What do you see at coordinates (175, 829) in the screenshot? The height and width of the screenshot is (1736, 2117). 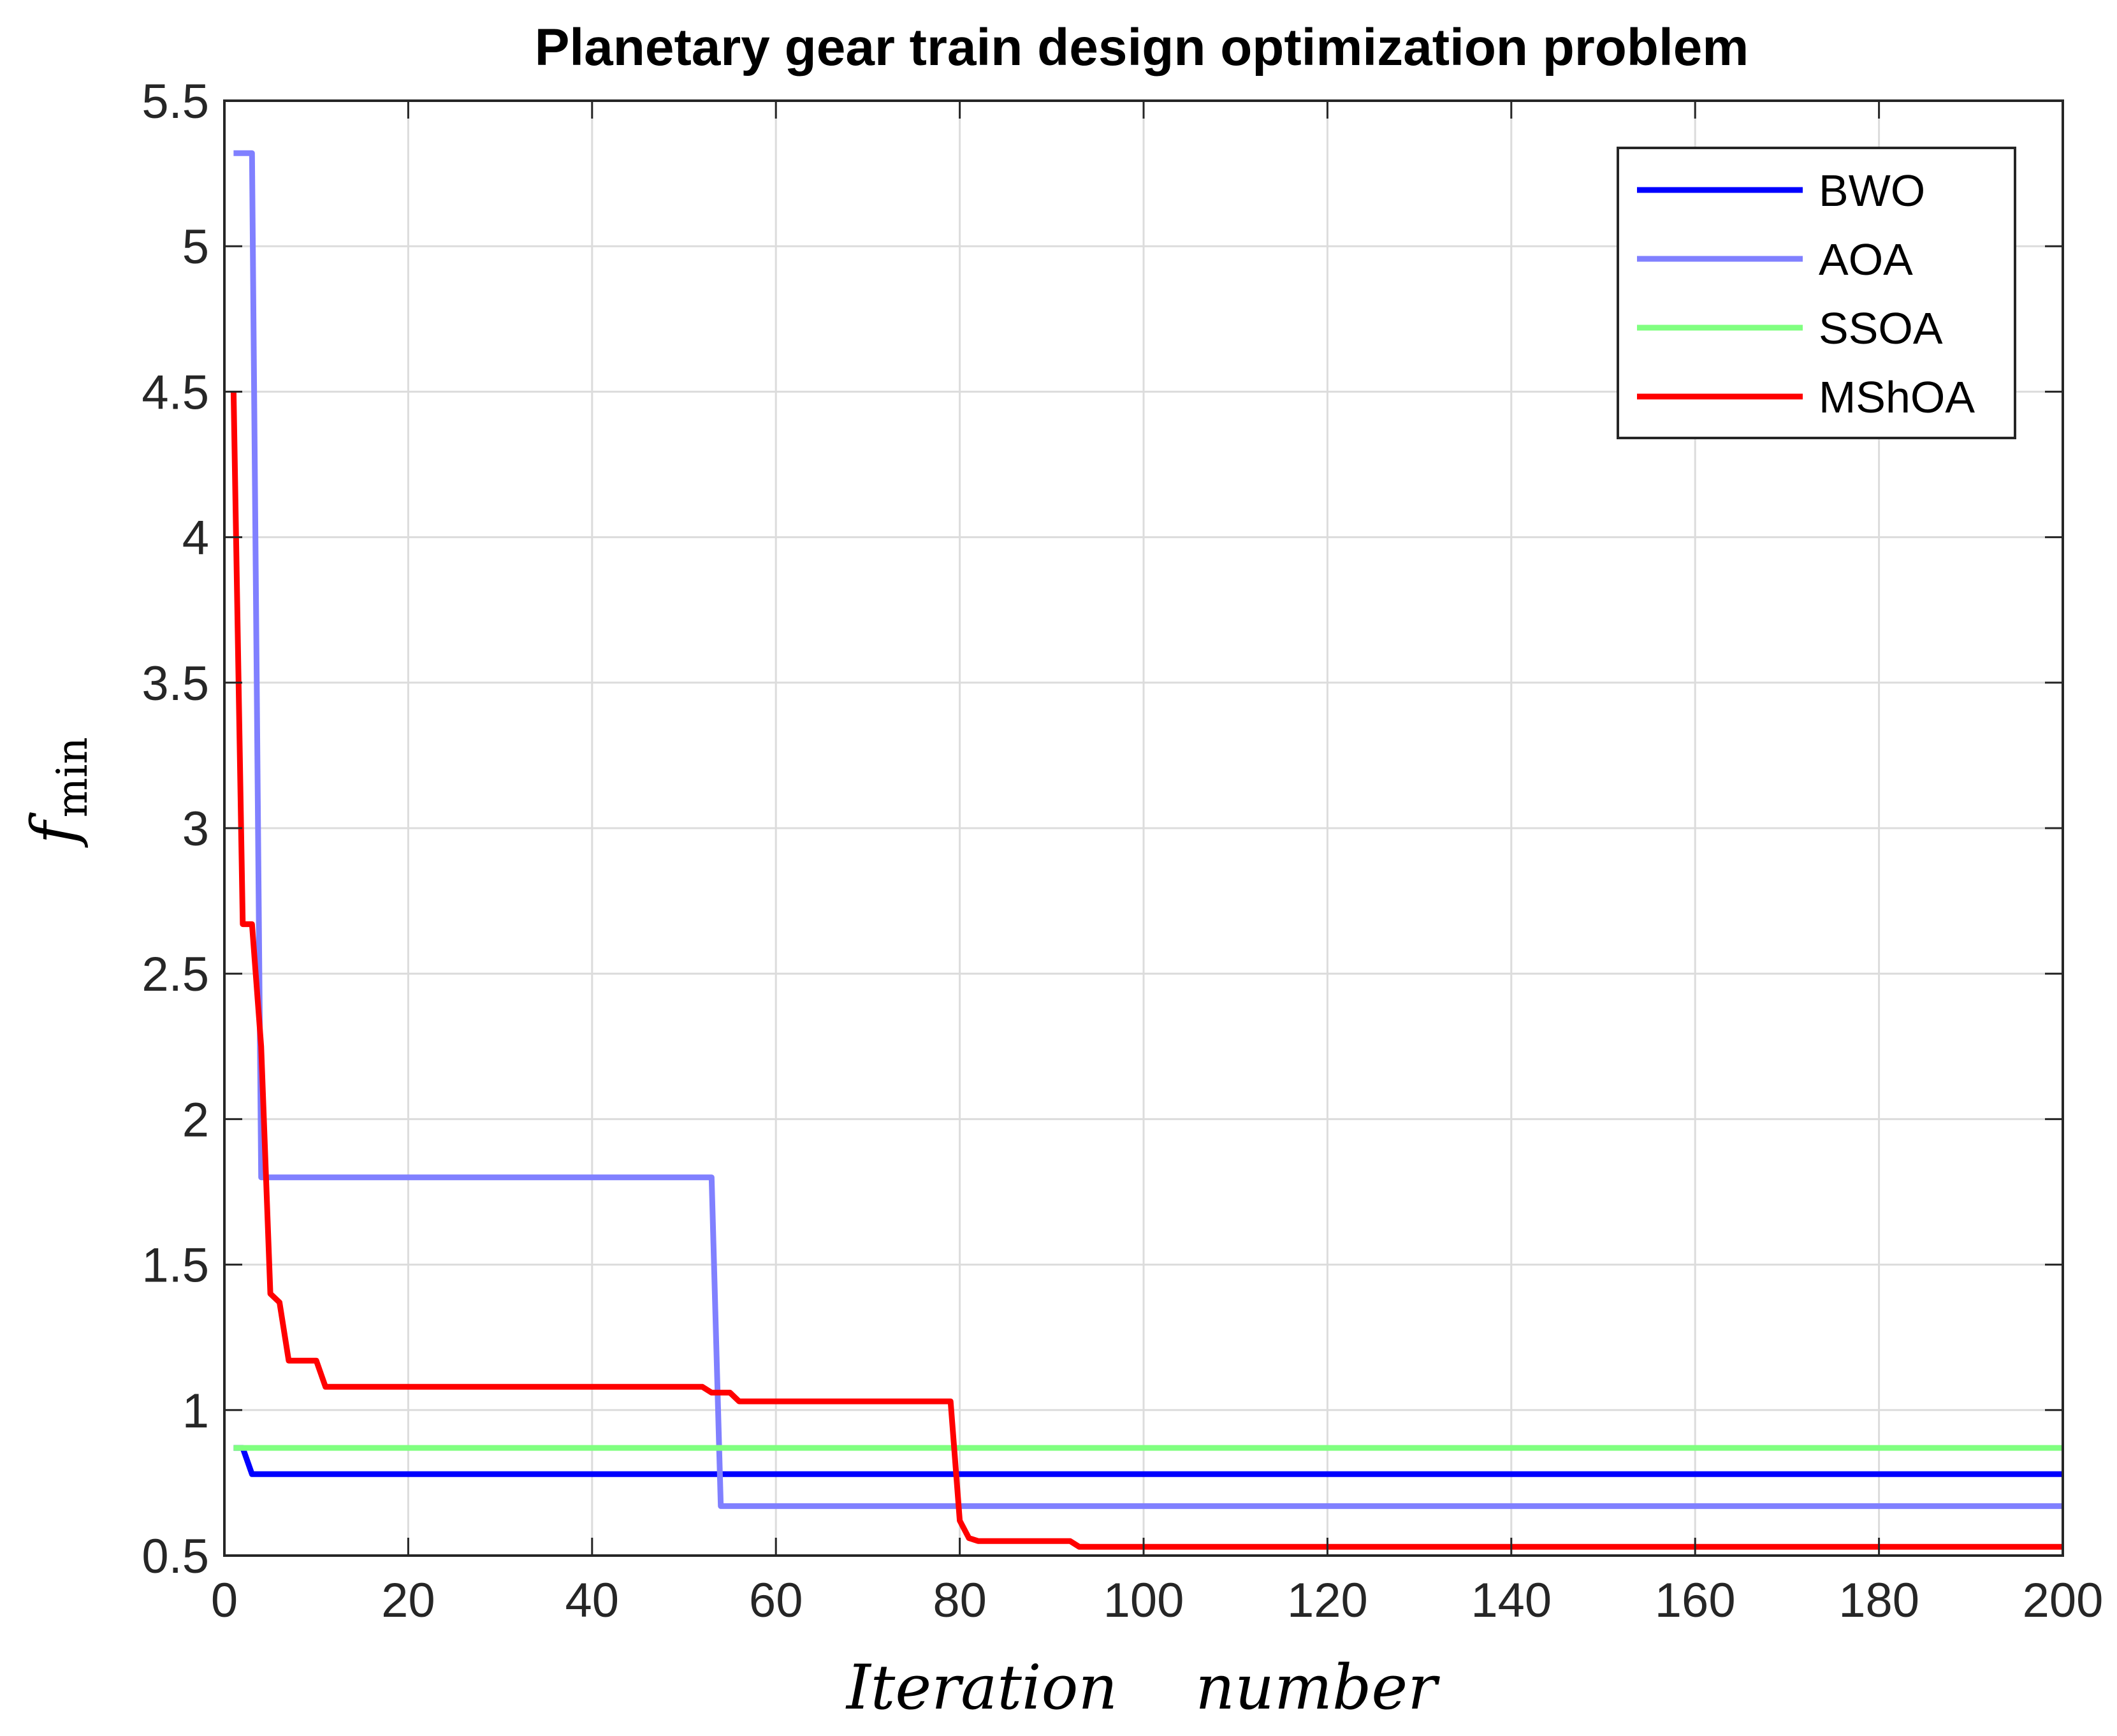 I see `y-tick-labels: 0.5 1 1.5 2 2.5 3 3.5 4 4.5 5 5.5` at bounding box center [175, 829].